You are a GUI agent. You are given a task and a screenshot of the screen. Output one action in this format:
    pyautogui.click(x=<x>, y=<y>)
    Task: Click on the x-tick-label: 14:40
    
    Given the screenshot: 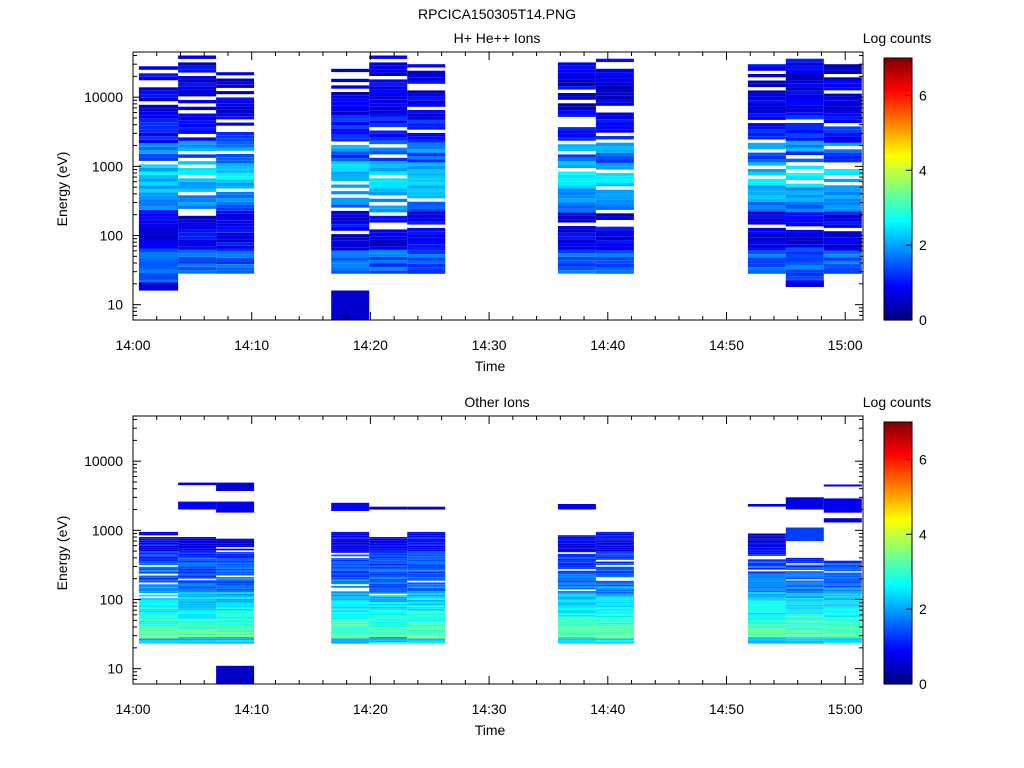 What is the action you would take?
    pyautogui.click(x=607, y=345)
    